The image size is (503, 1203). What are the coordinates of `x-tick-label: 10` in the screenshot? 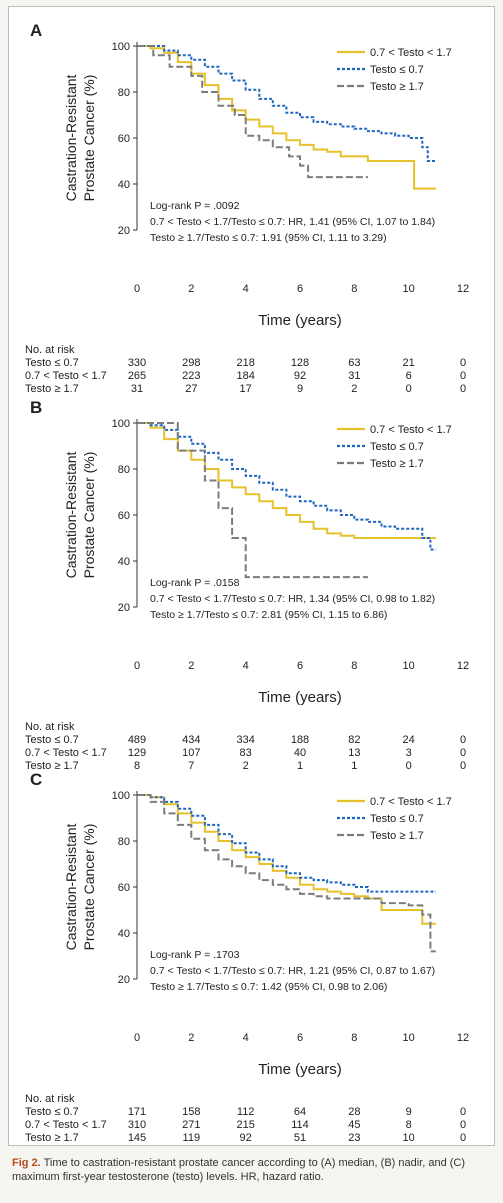 It's located at (409, 289).